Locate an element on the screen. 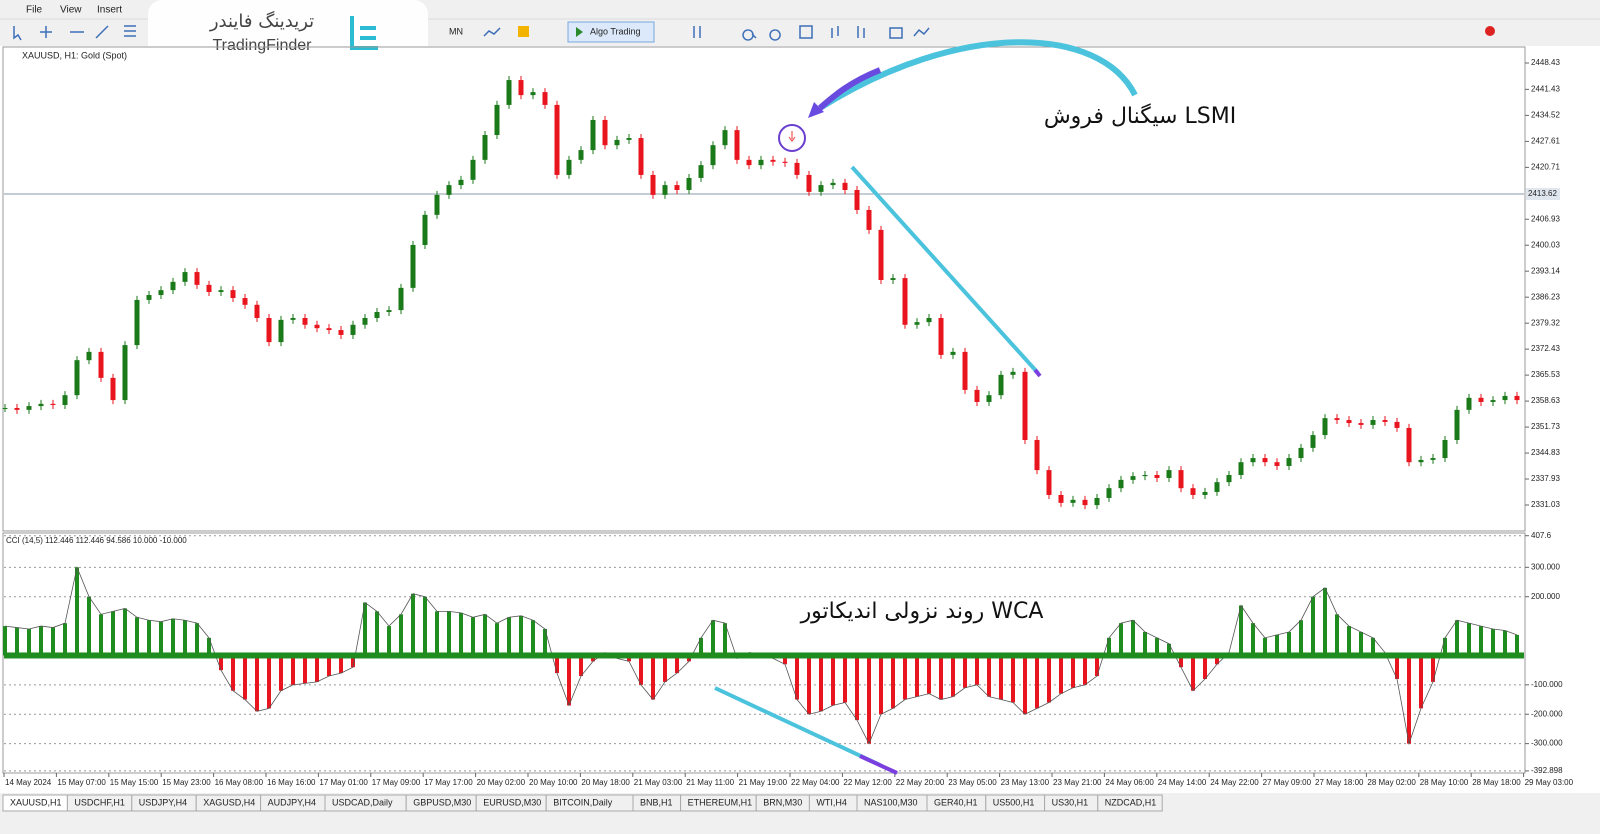  tab-label: US500,H1 is located at coordinates (1014, 802).